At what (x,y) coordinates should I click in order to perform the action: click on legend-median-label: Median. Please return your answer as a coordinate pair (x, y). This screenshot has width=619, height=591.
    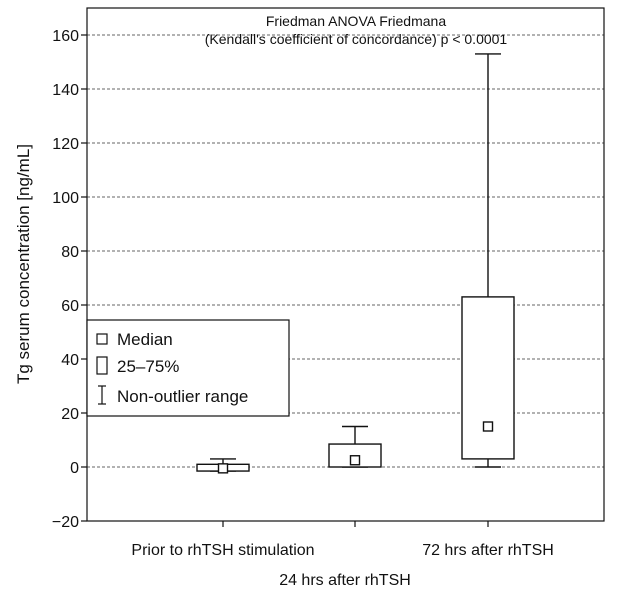
    Looking at the image, I should click on (145, 339).